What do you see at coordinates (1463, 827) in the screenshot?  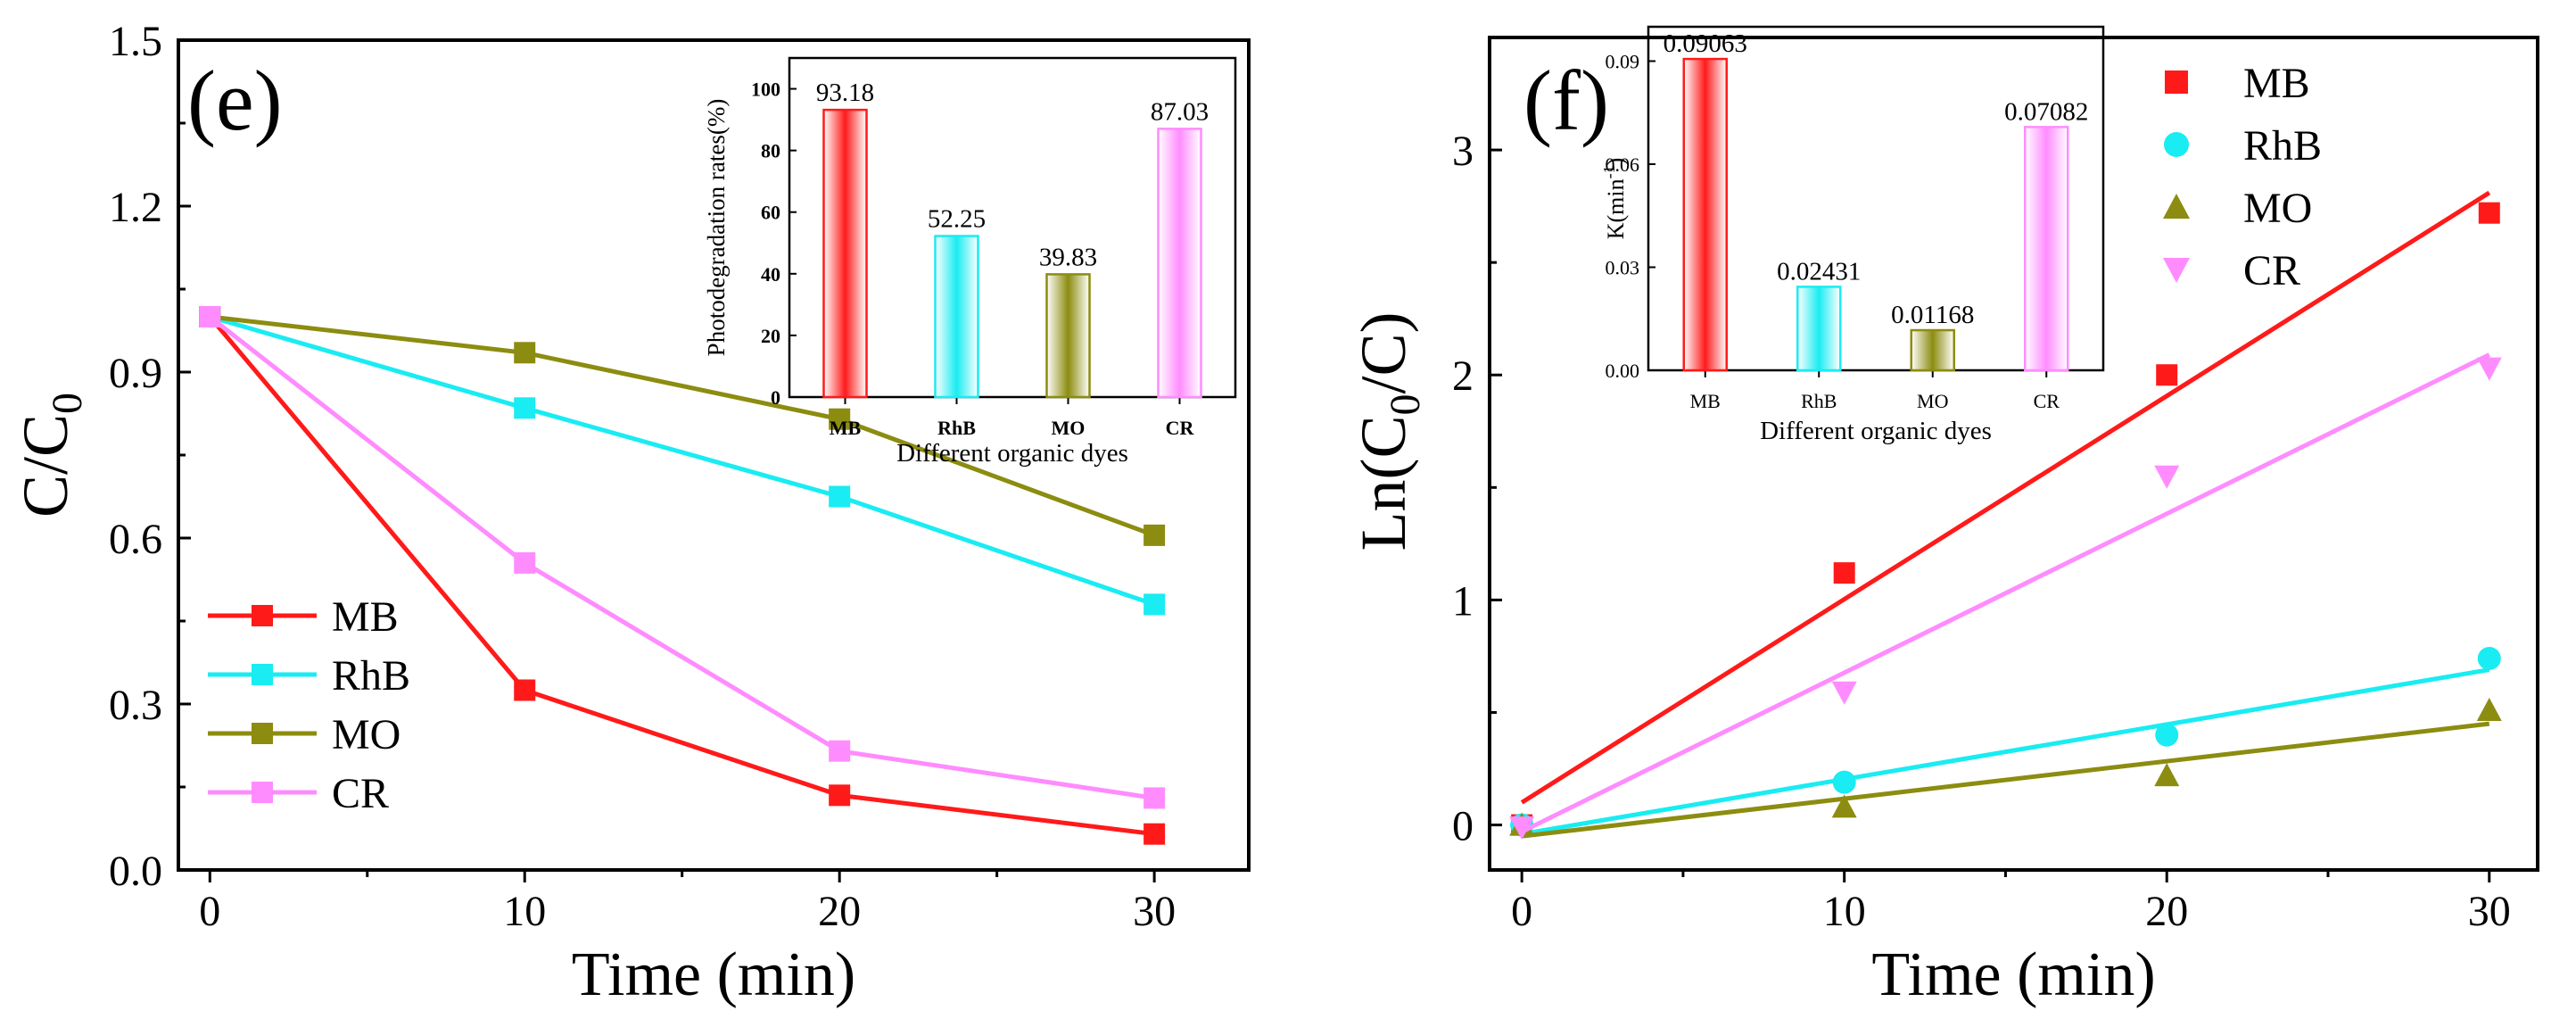 I see `y-tick-label: 0` at bounding box center [1463, 827].